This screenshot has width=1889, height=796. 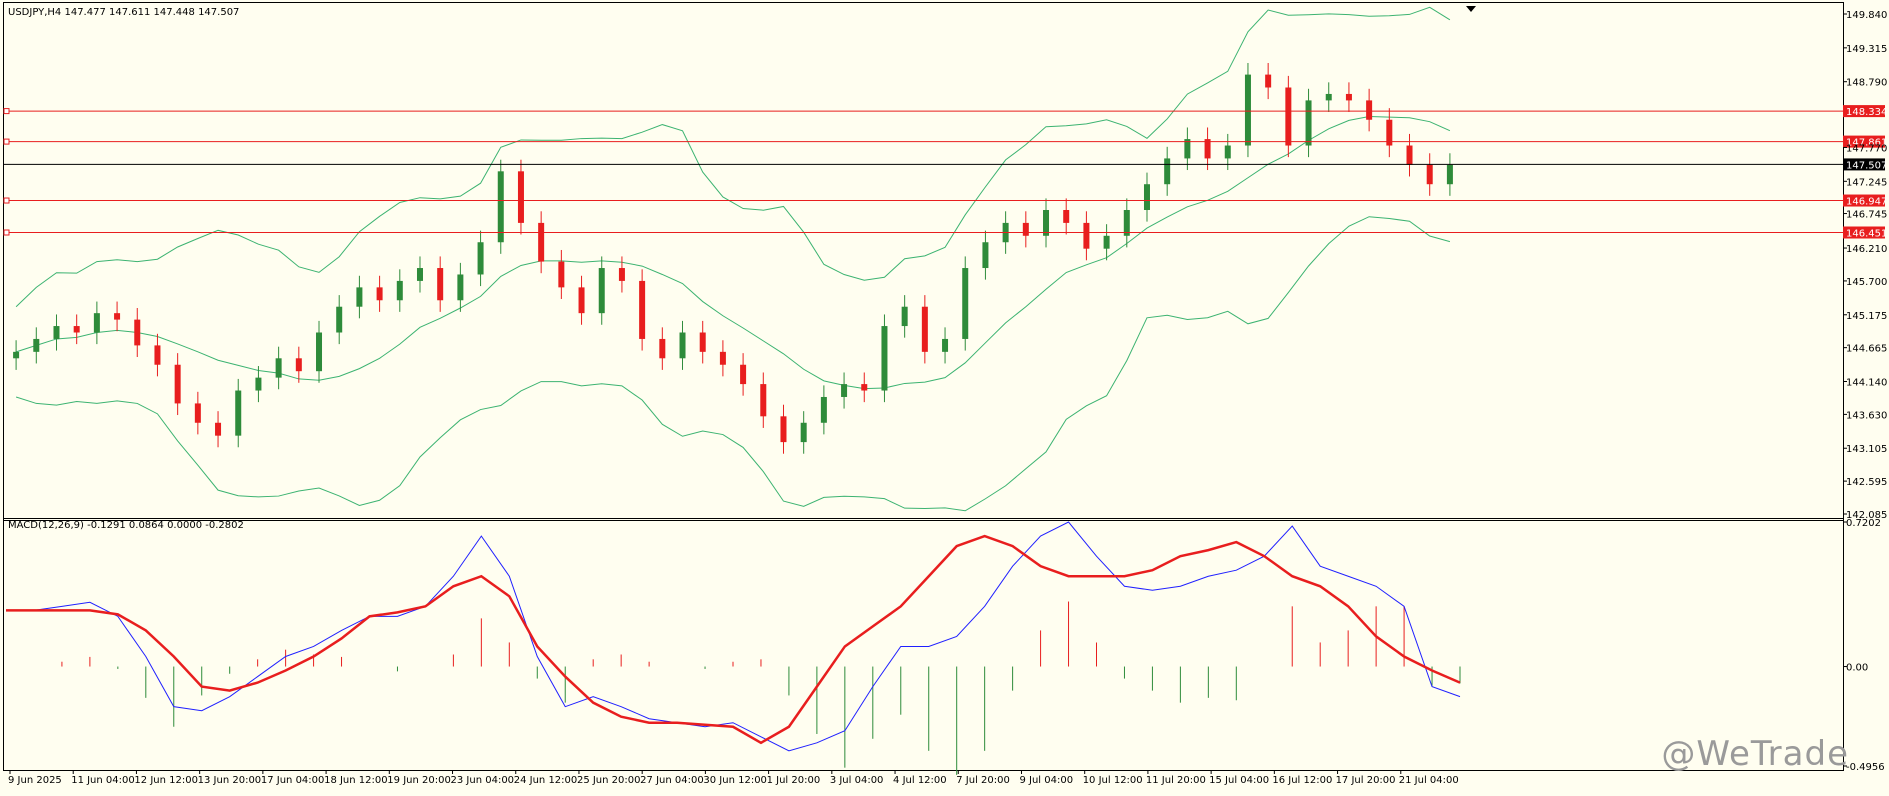 What do you see at coordinates (1866, 148) in the screenshot?
I see `price-tick-label: 147.770` at bounding box center [1866, 148].